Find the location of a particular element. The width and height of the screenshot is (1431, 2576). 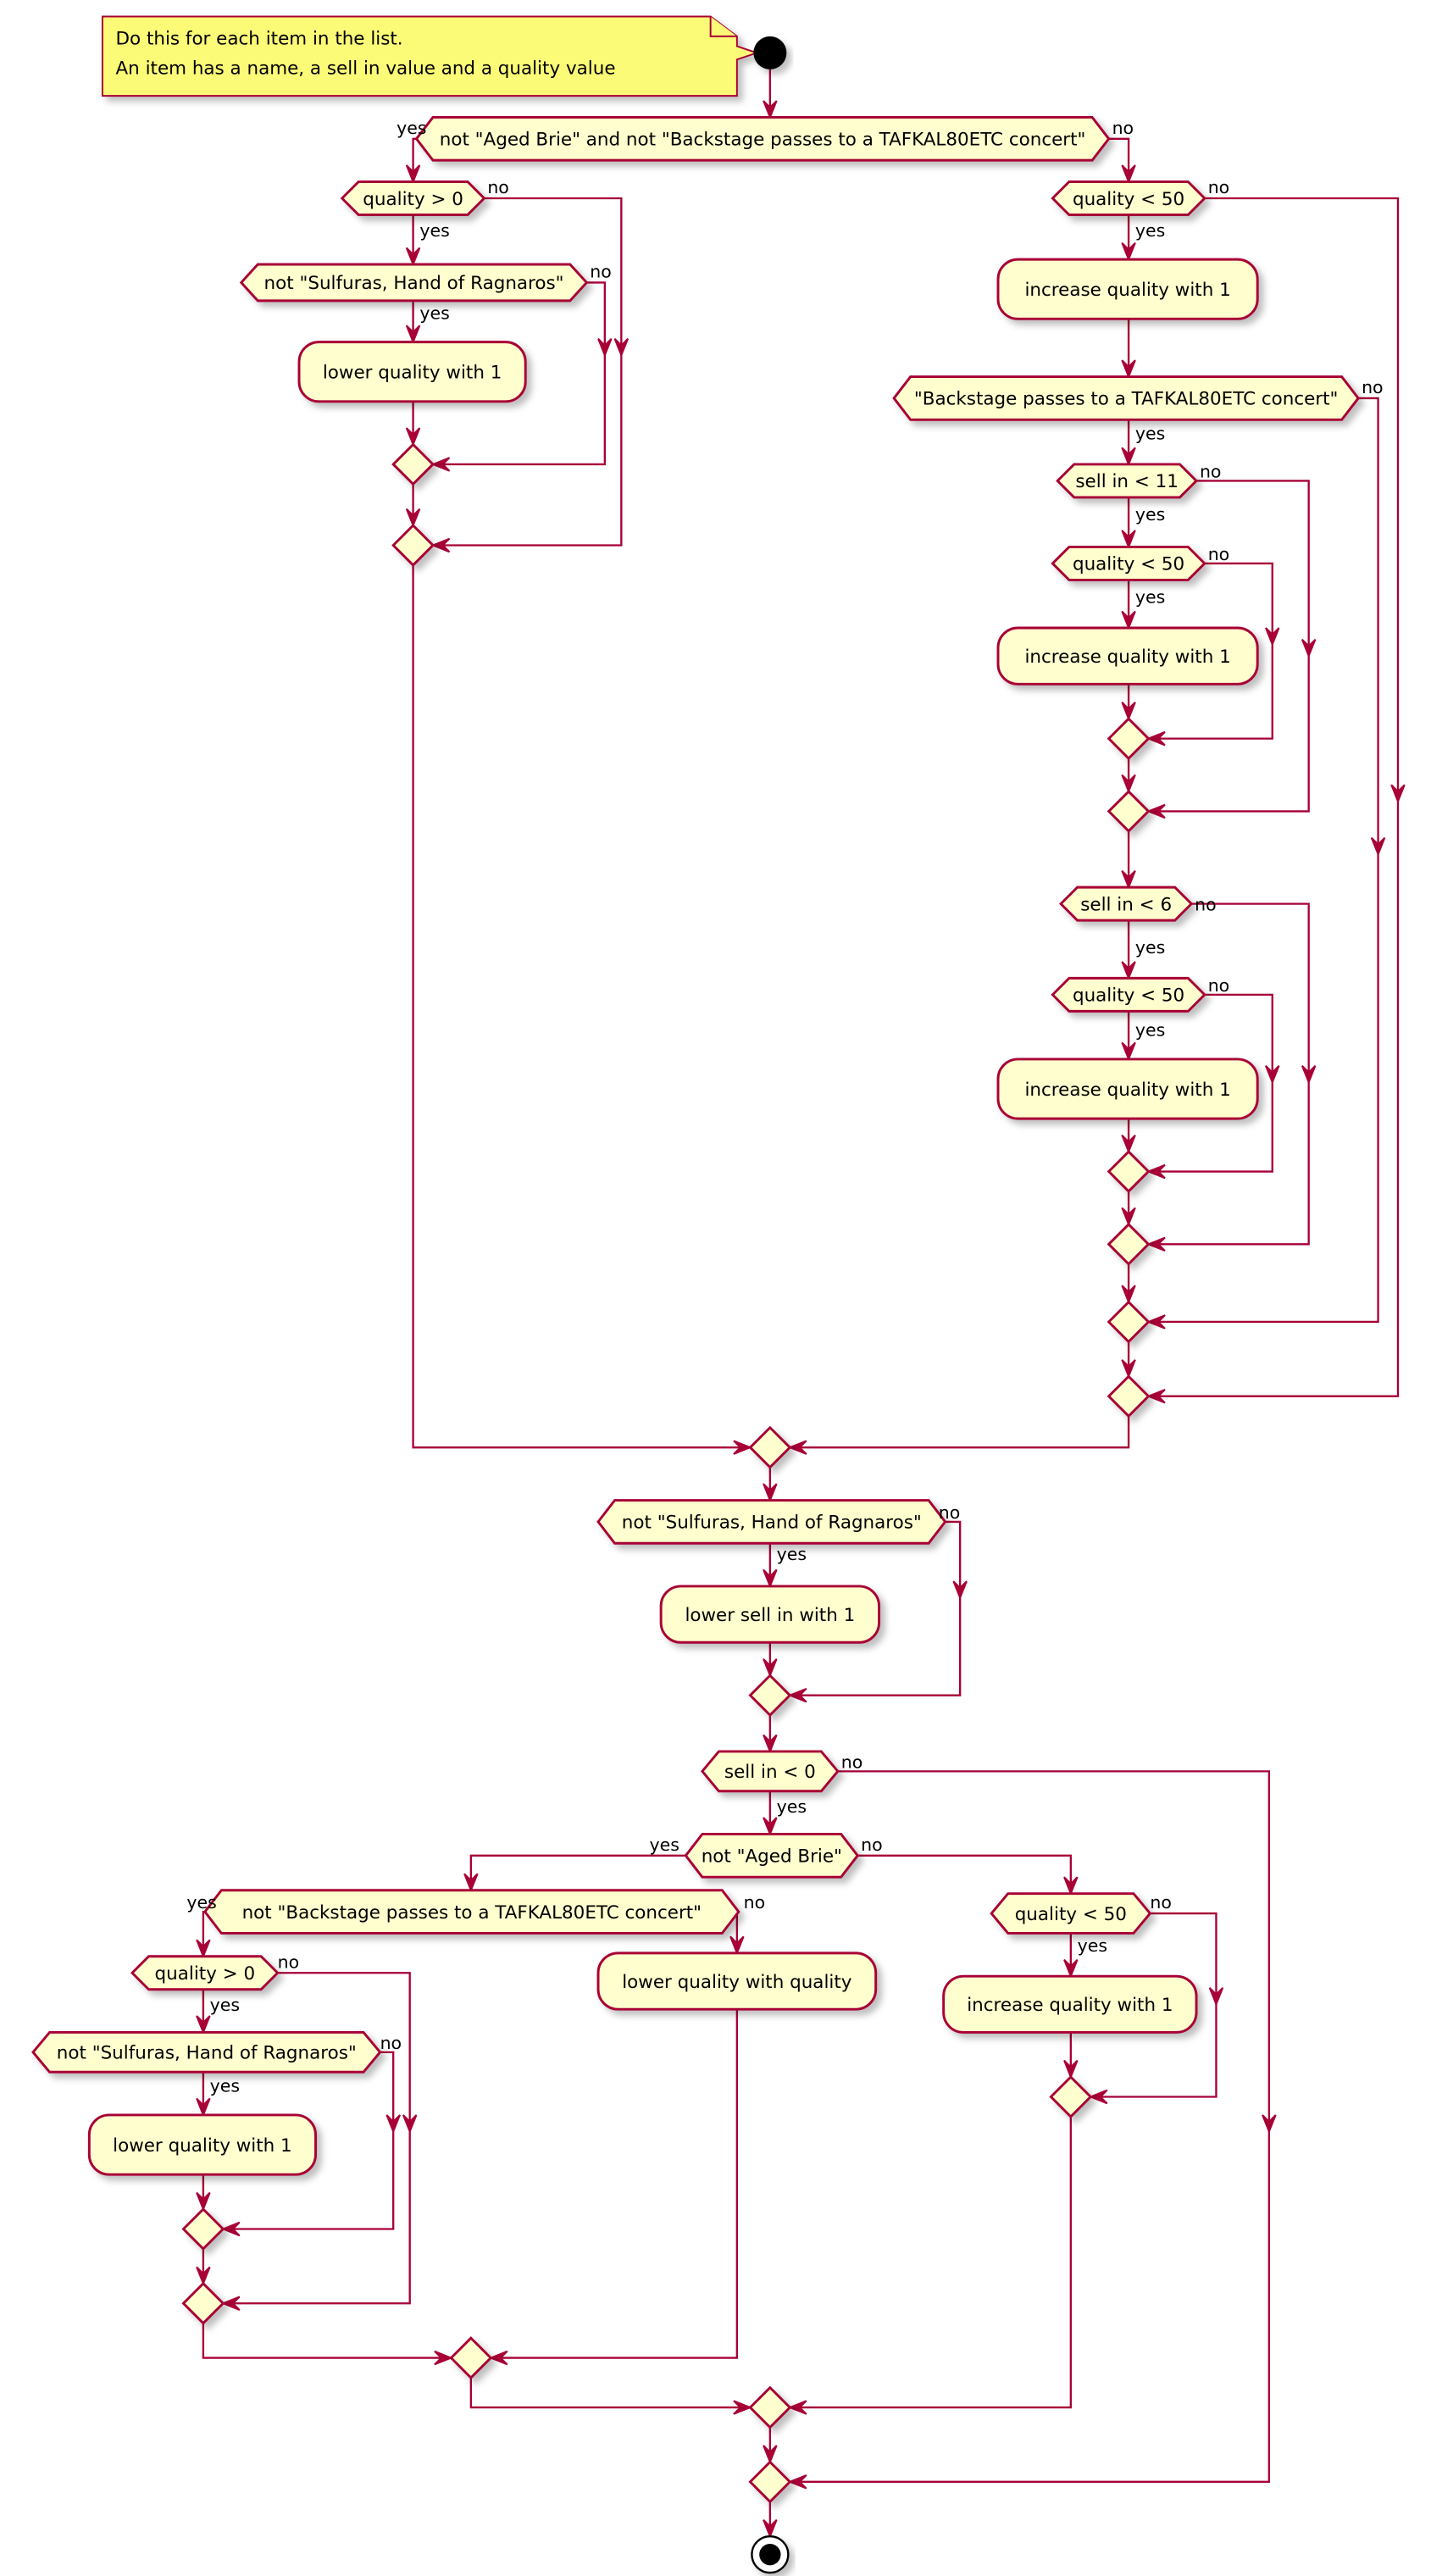

node-label: sell in < 0 is located at coordinates (770, 1772).